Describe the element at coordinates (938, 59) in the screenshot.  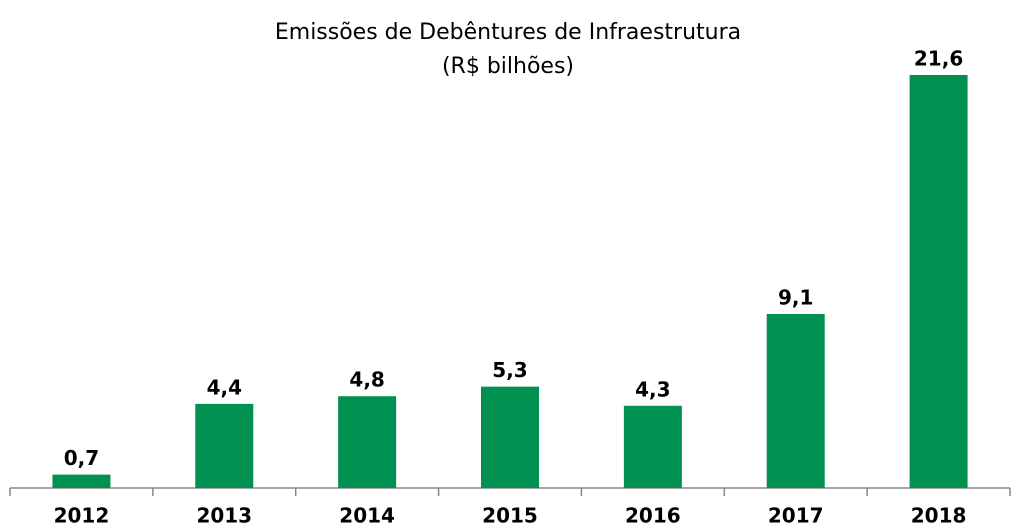
I see `data-label: 21,6` at that location.